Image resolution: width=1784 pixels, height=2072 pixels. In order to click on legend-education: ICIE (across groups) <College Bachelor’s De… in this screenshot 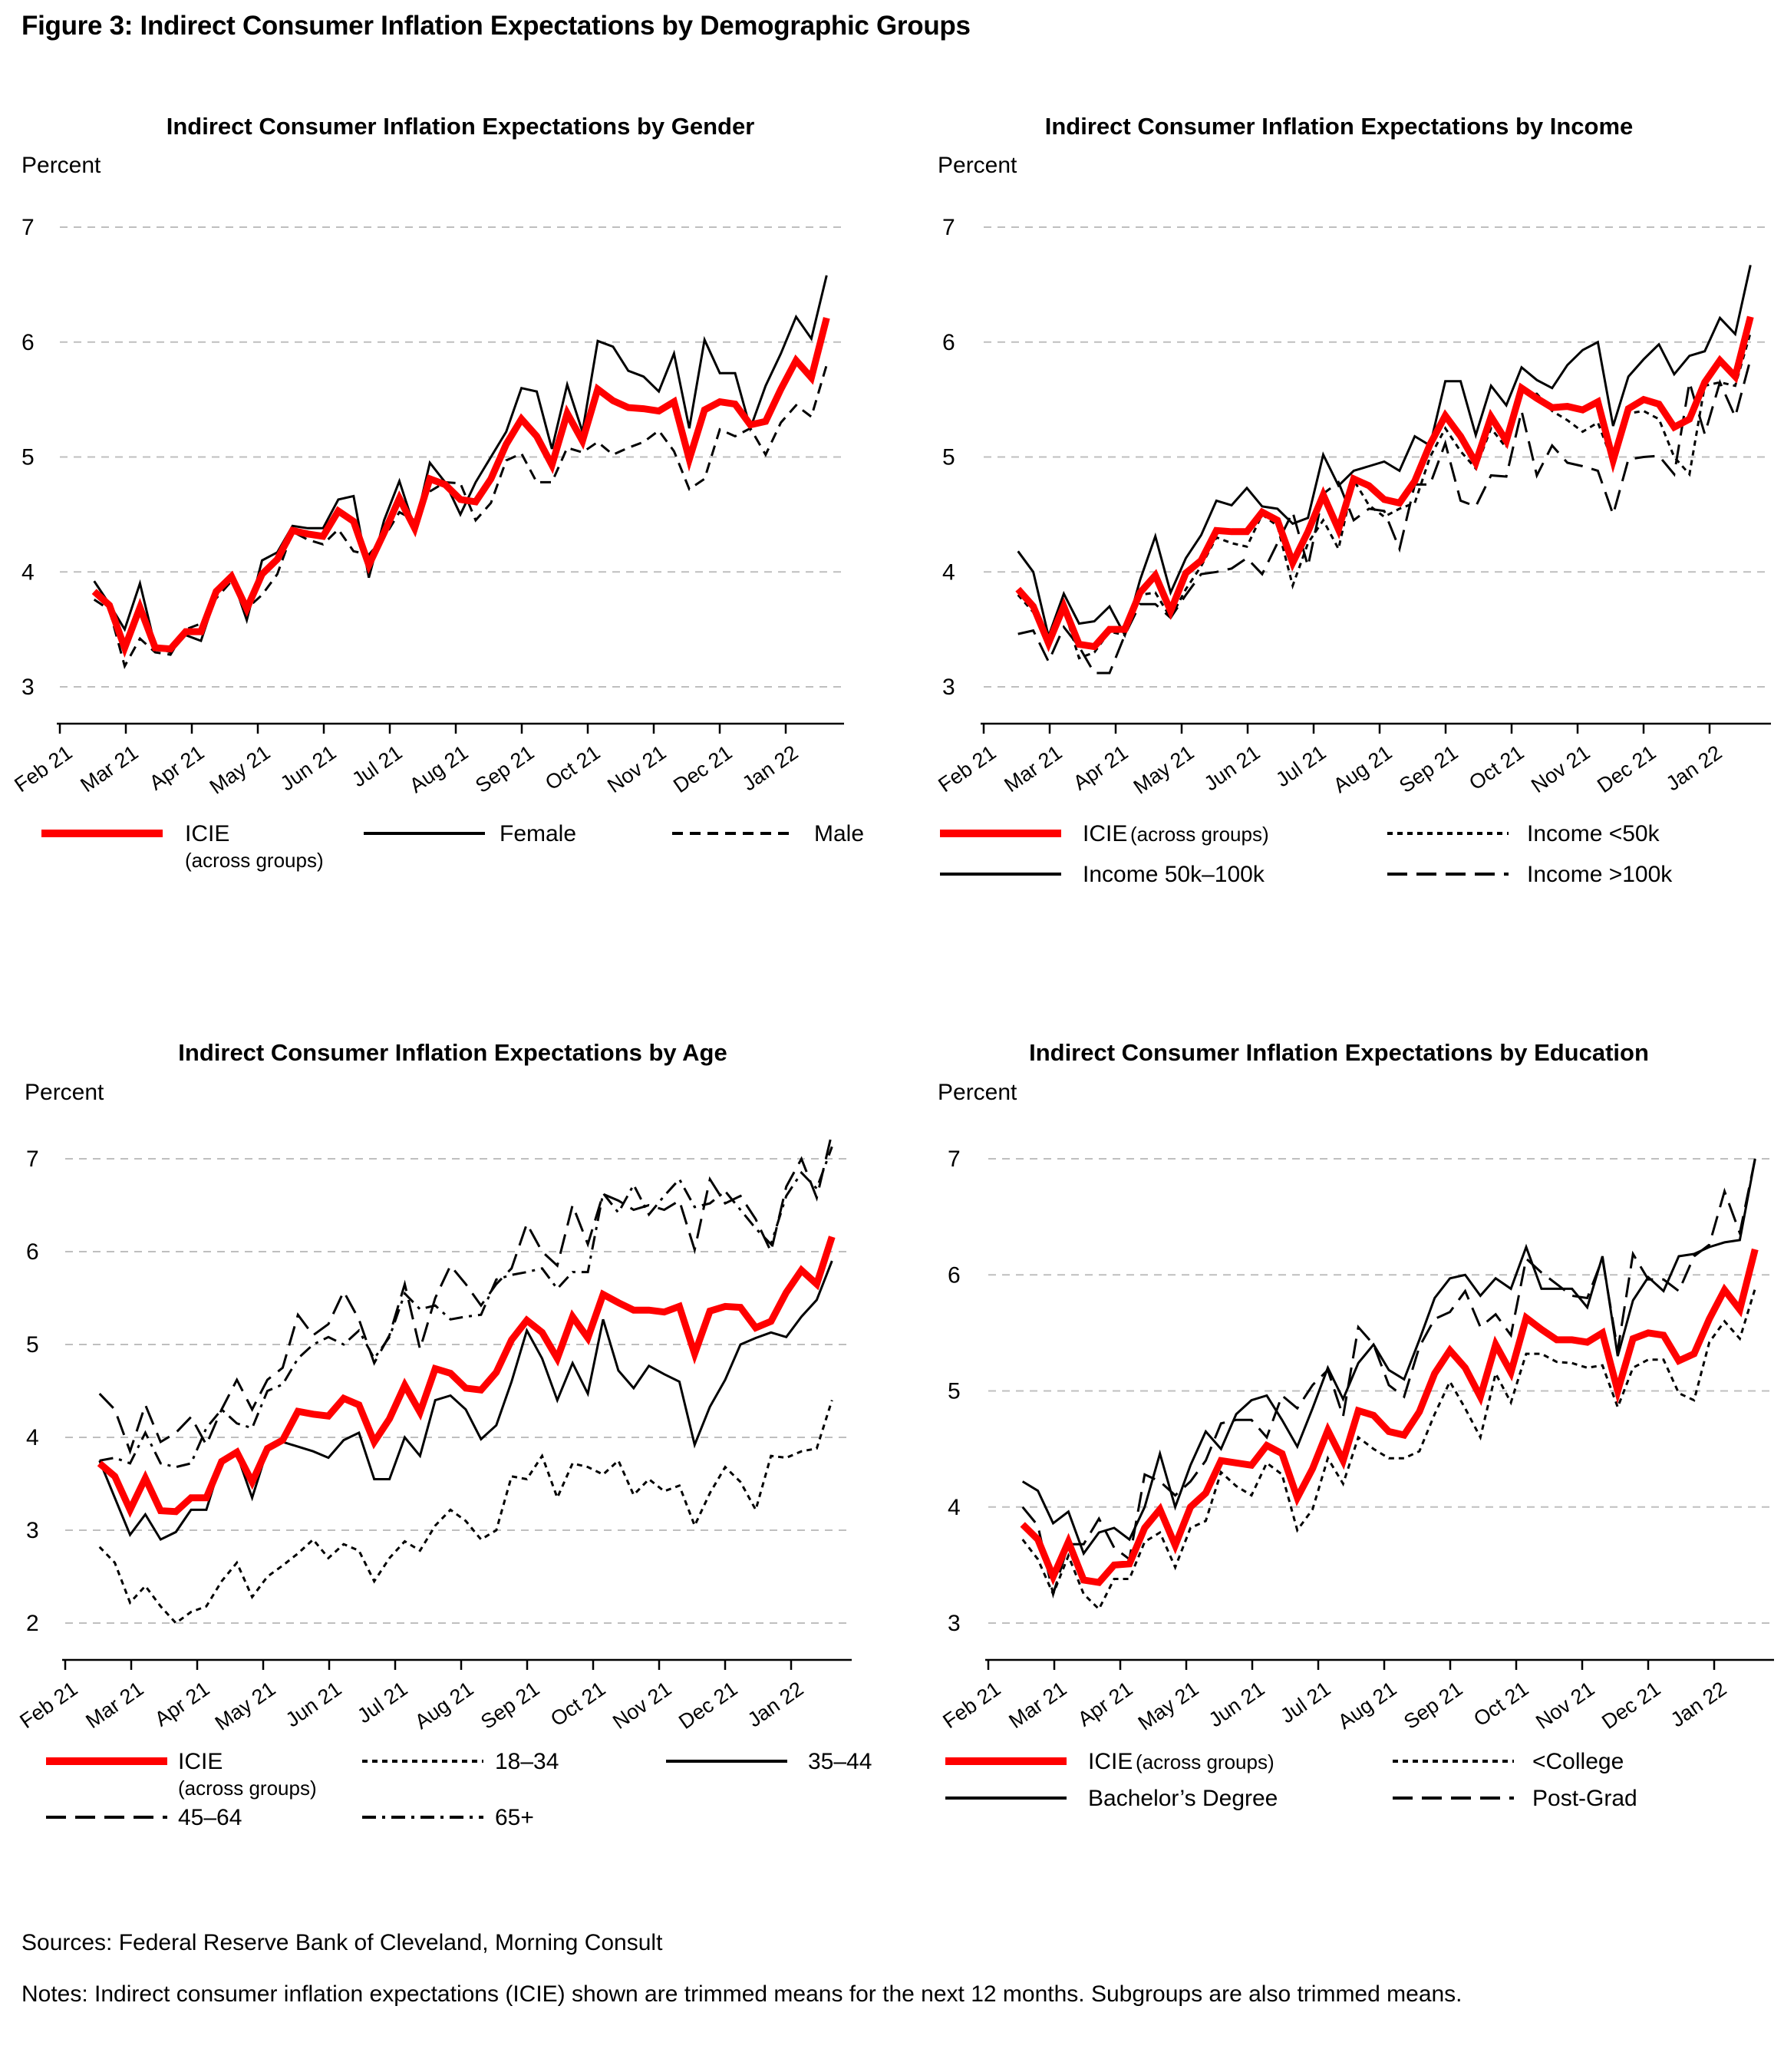, I will do `click(1291, 1780)`.